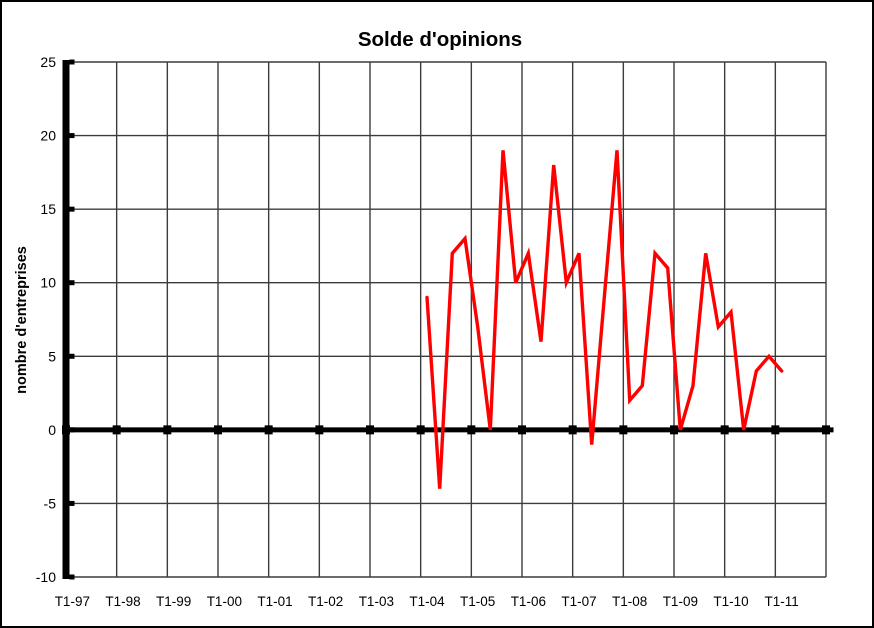 The image size is (874, 628). I want to click on x-tick-label: T1-05, so click(477, 601).